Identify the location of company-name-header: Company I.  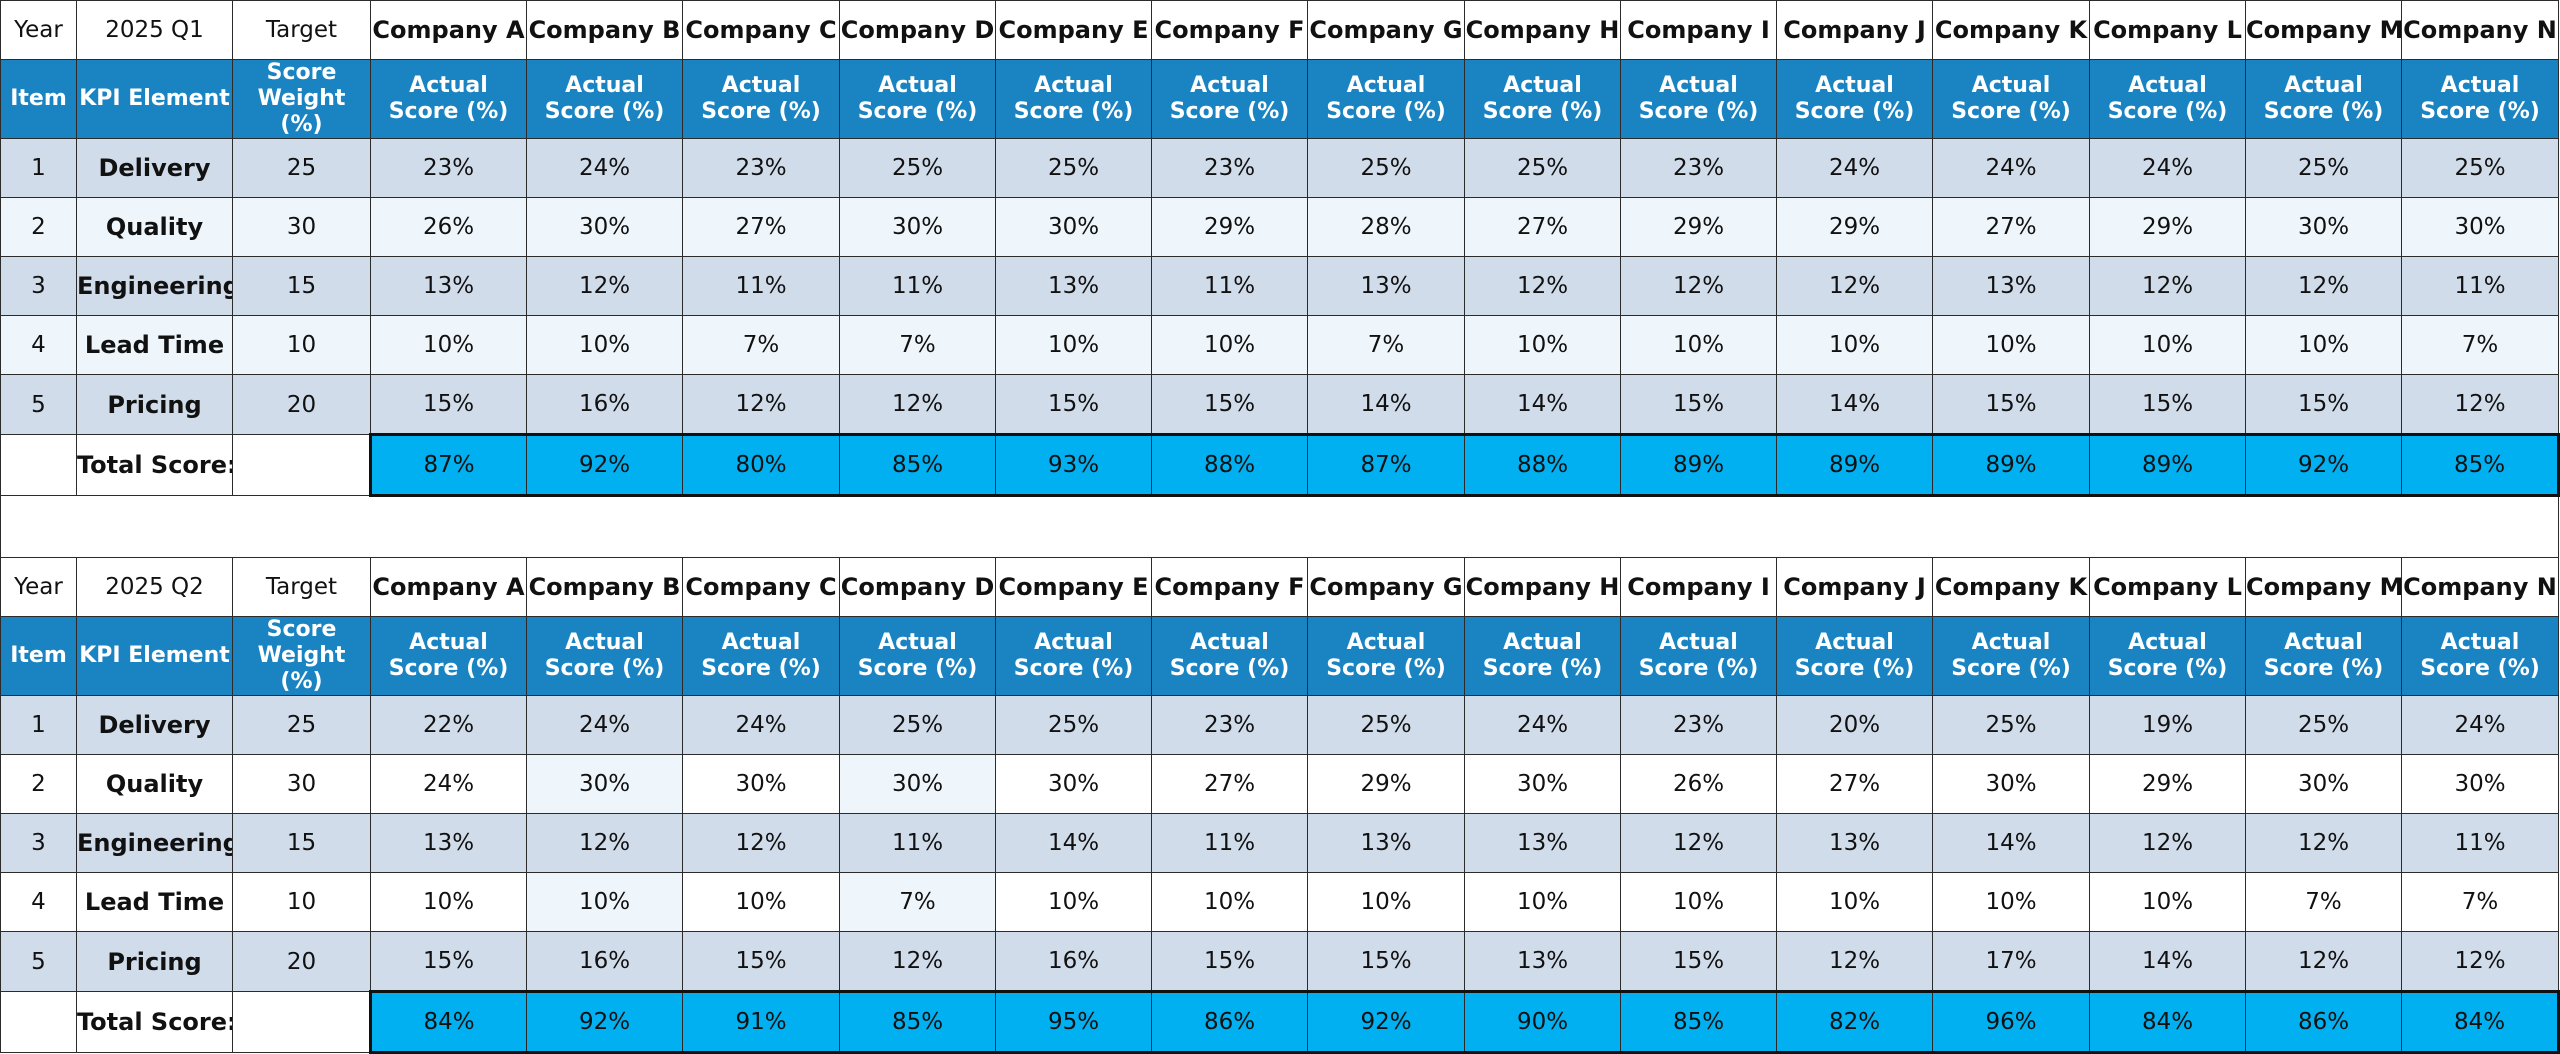
(1698, 587).